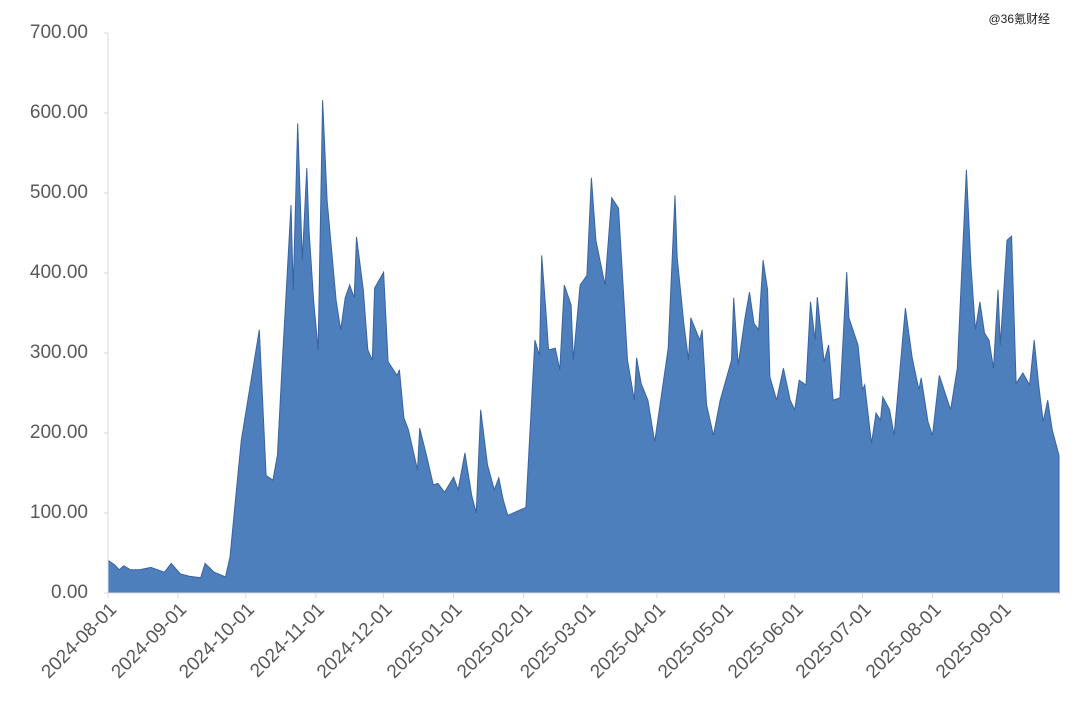 The width and height of the screenshot is (1080, 720). Describe the element at coordinates (59, 272) in the screenshot. I see `y-tick-label: 400.00` at that location.